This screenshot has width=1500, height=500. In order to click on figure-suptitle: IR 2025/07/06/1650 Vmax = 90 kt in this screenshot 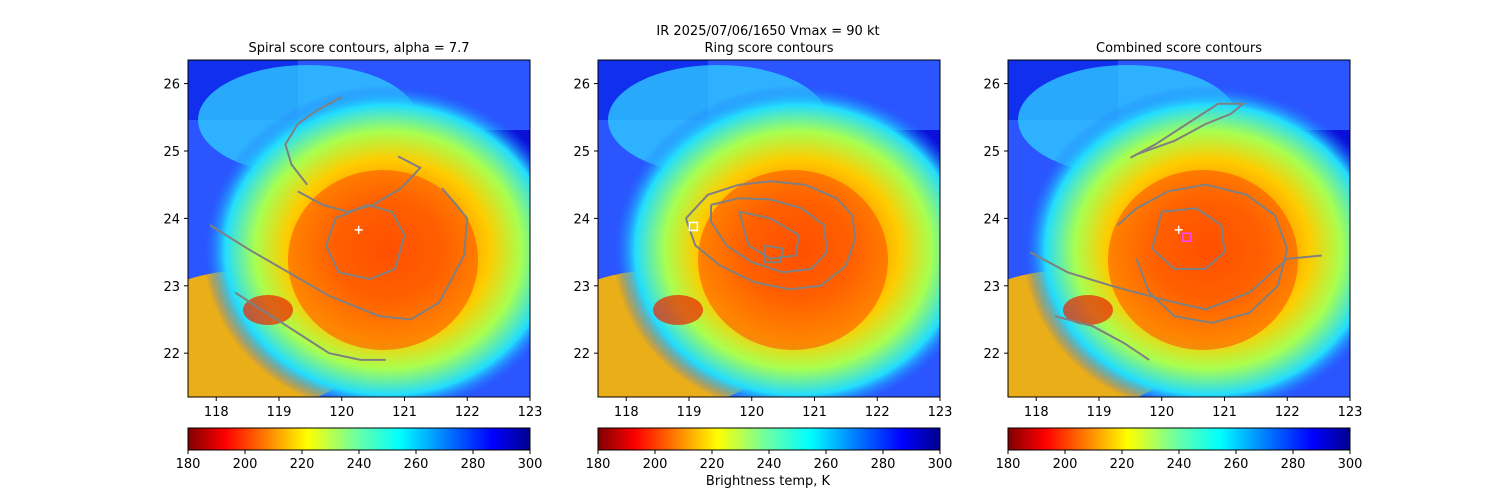, I will do `click(767, 31)`.